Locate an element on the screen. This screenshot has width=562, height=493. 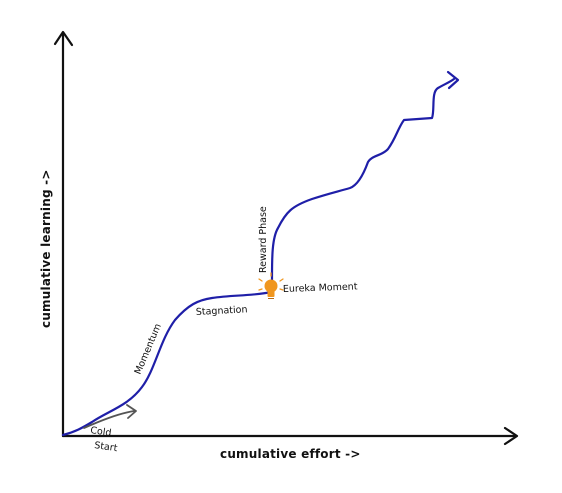
cold-start-label-line2: Start is located at coordinates (106, 447).